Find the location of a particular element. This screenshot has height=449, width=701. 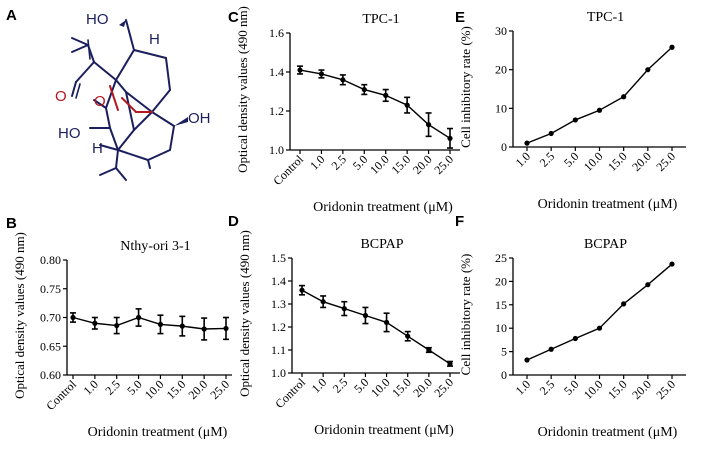

molecule-label-oh-right: OH is located at coordinates (199, 118).